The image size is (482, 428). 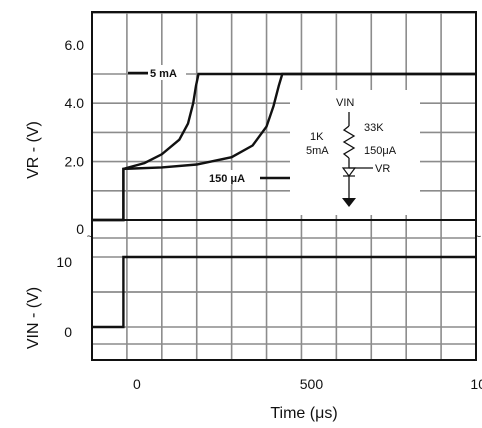 I want to click on y-tick-label-top: 6.0, so click(x=75, y=45).